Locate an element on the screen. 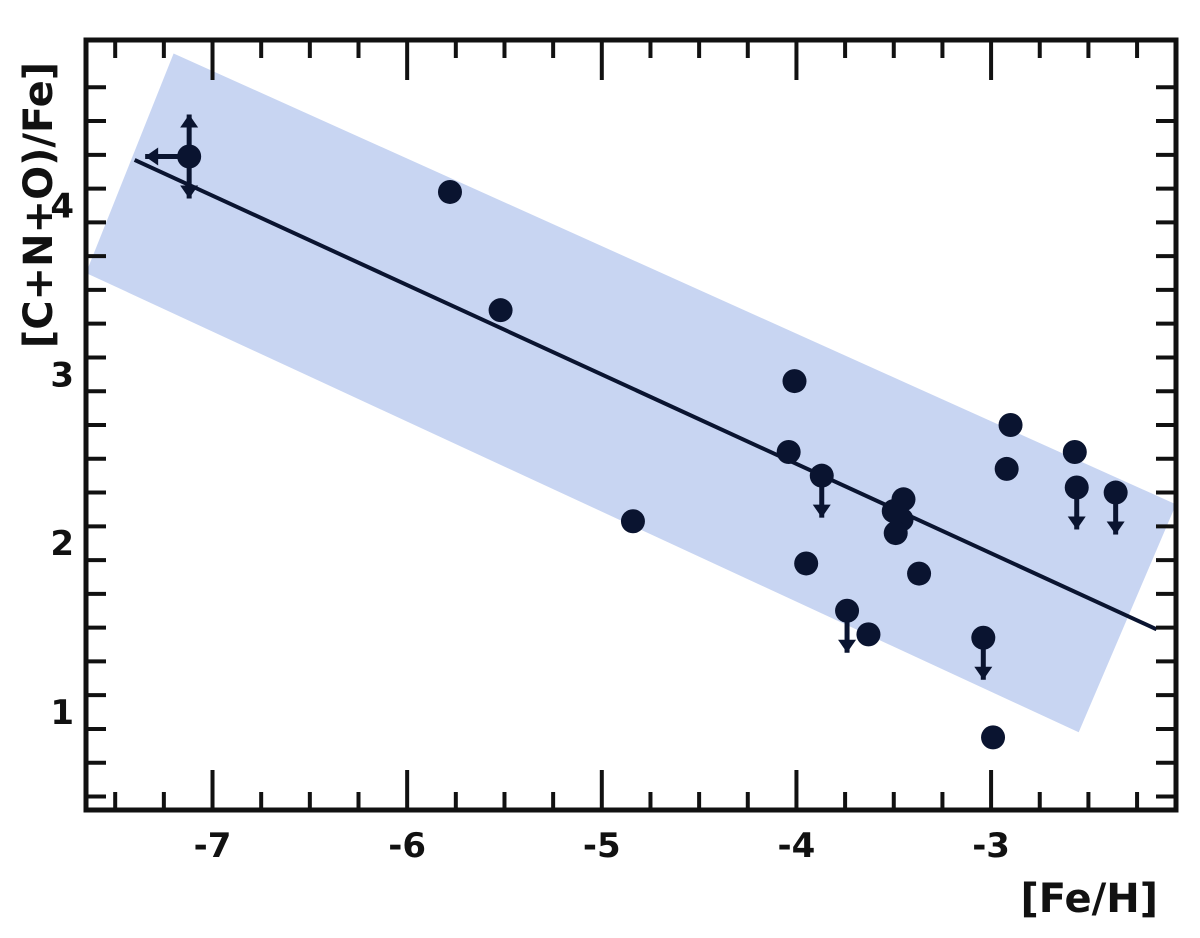  x-tick-label: -4 is located at coordinates (797, 846).